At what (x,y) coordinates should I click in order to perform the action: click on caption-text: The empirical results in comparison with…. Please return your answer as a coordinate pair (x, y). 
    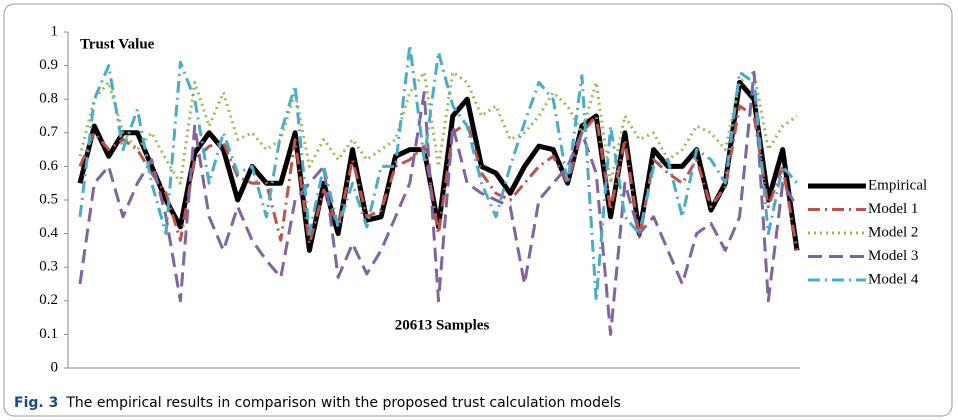
    Looking at the image, I should click on (342, 403).